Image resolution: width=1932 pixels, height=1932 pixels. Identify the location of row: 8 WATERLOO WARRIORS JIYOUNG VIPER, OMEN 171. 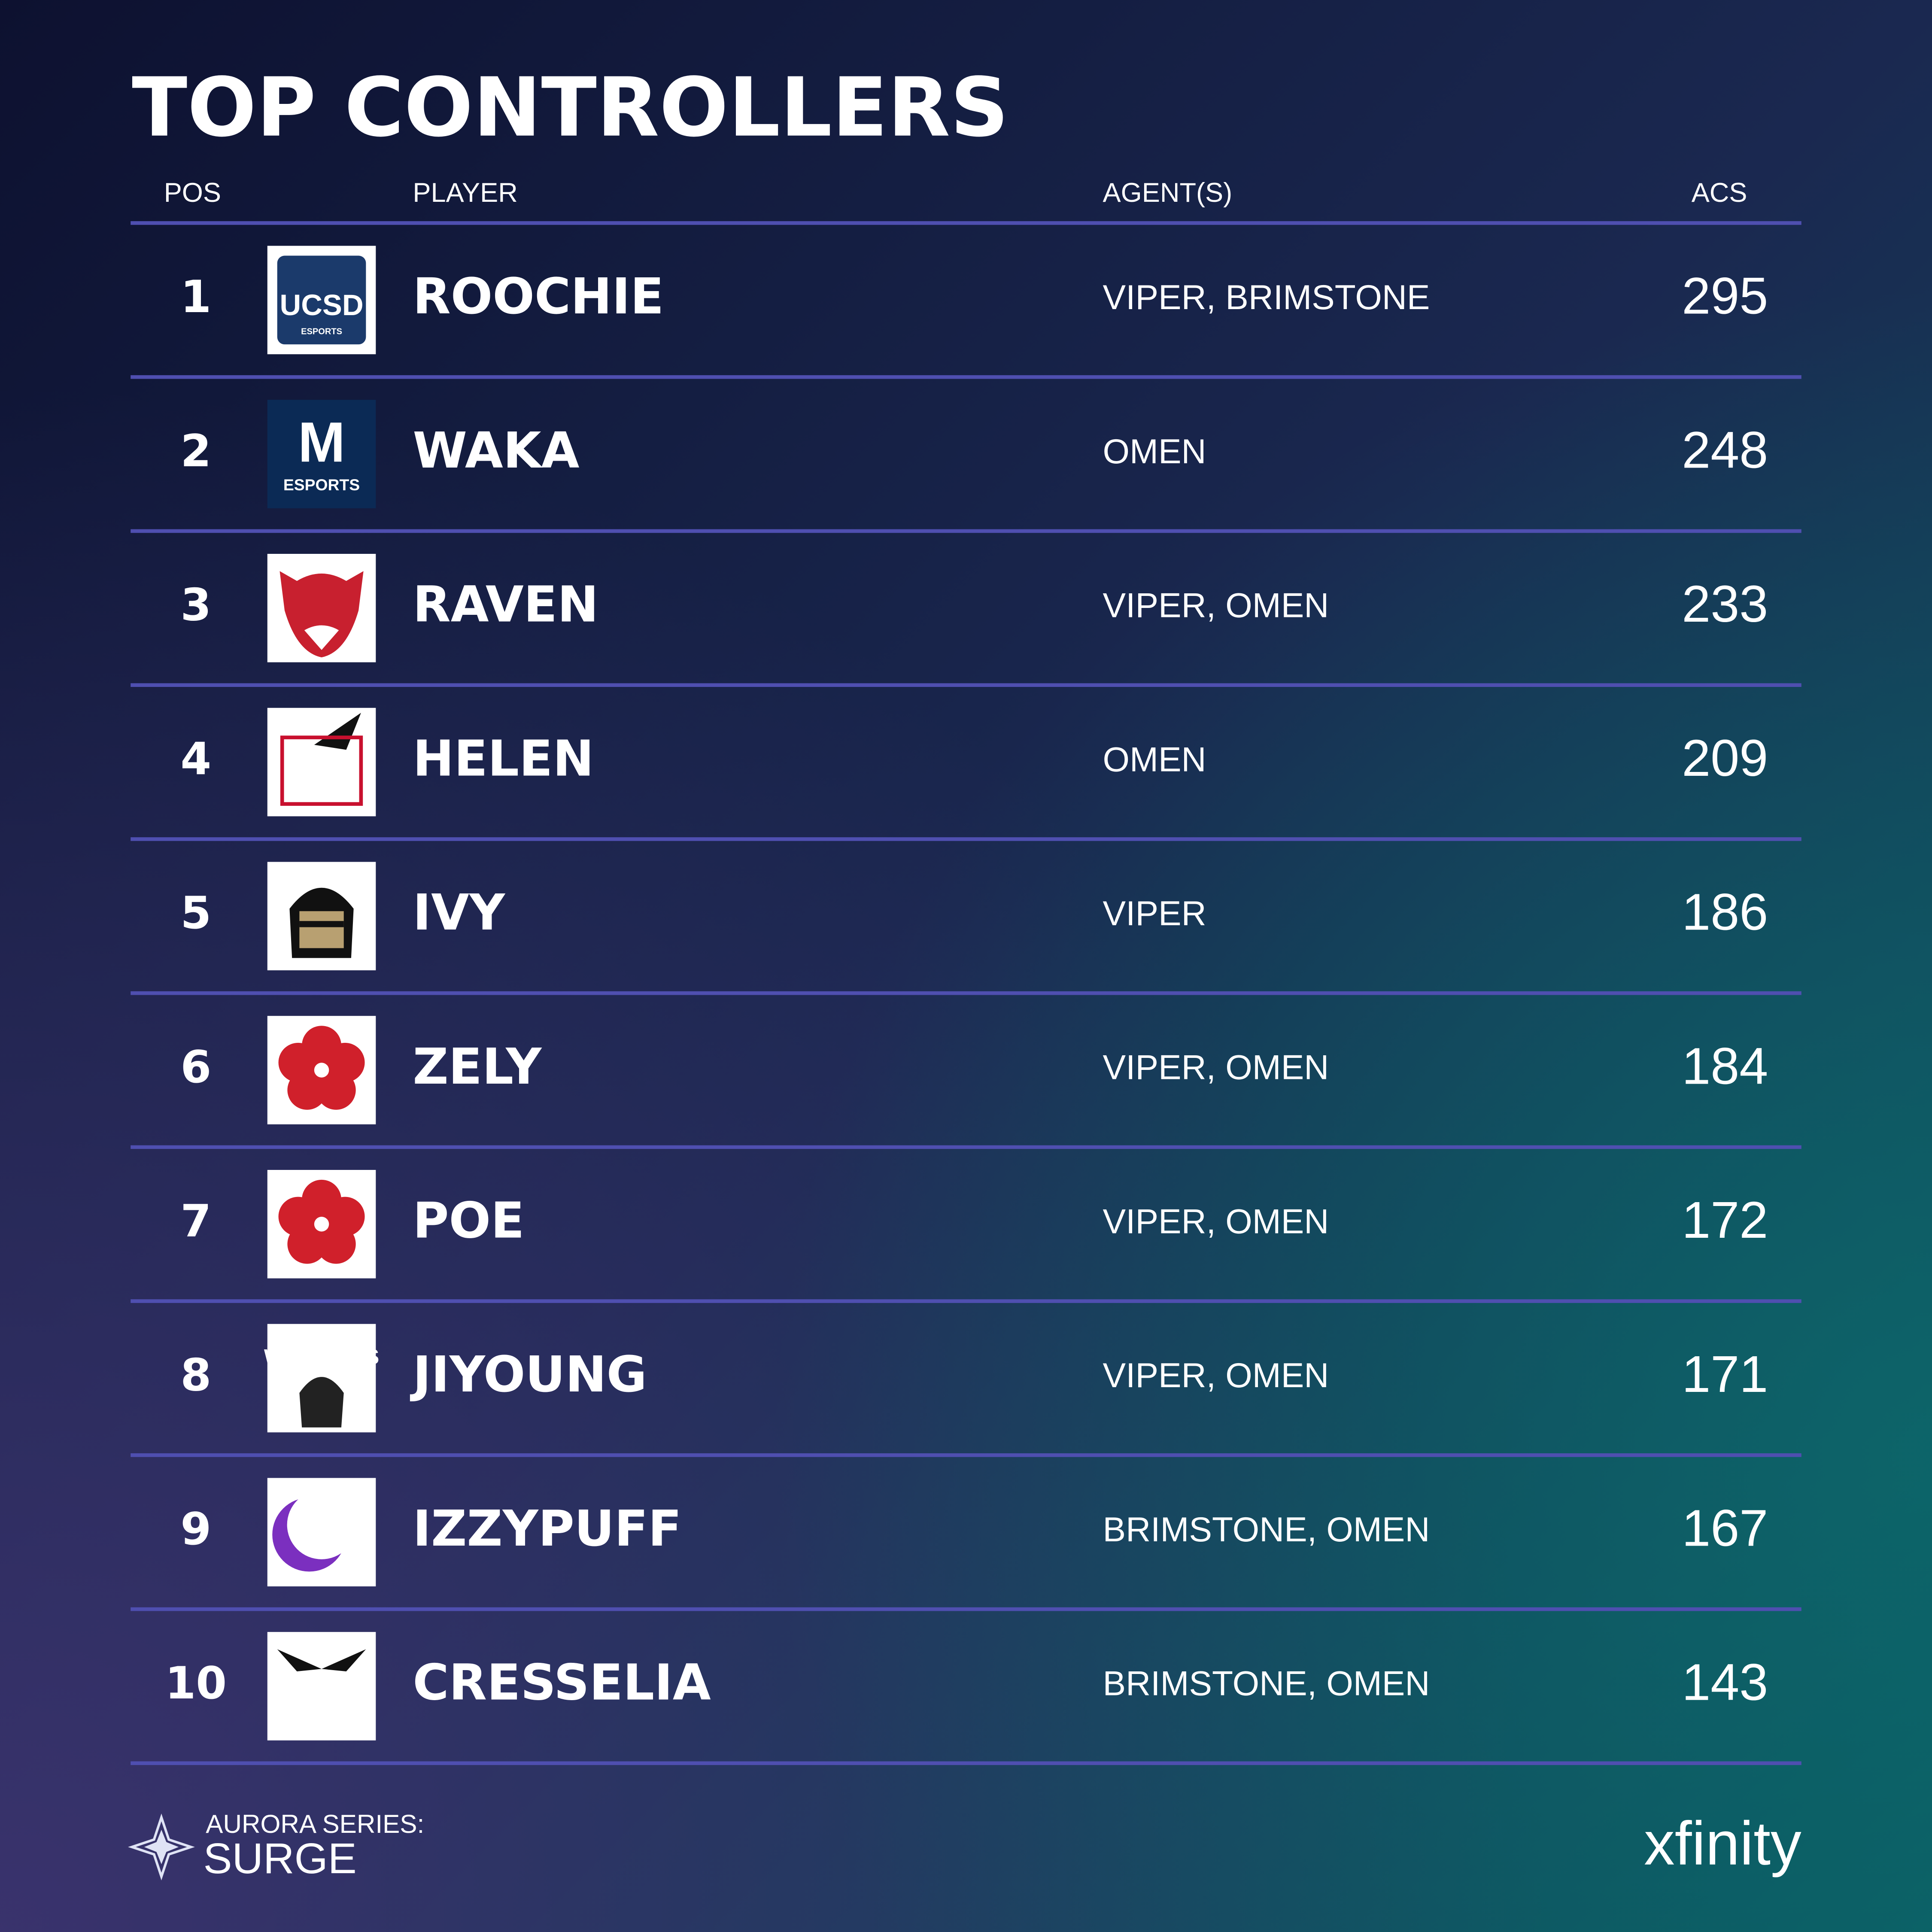
(966, 1390).